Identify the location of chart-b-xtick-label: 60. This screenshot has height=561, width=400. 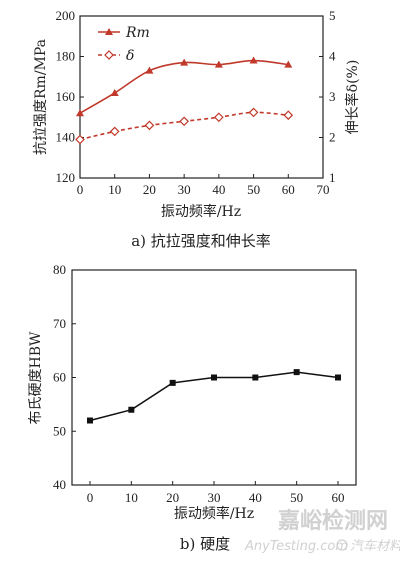
(338, 497).